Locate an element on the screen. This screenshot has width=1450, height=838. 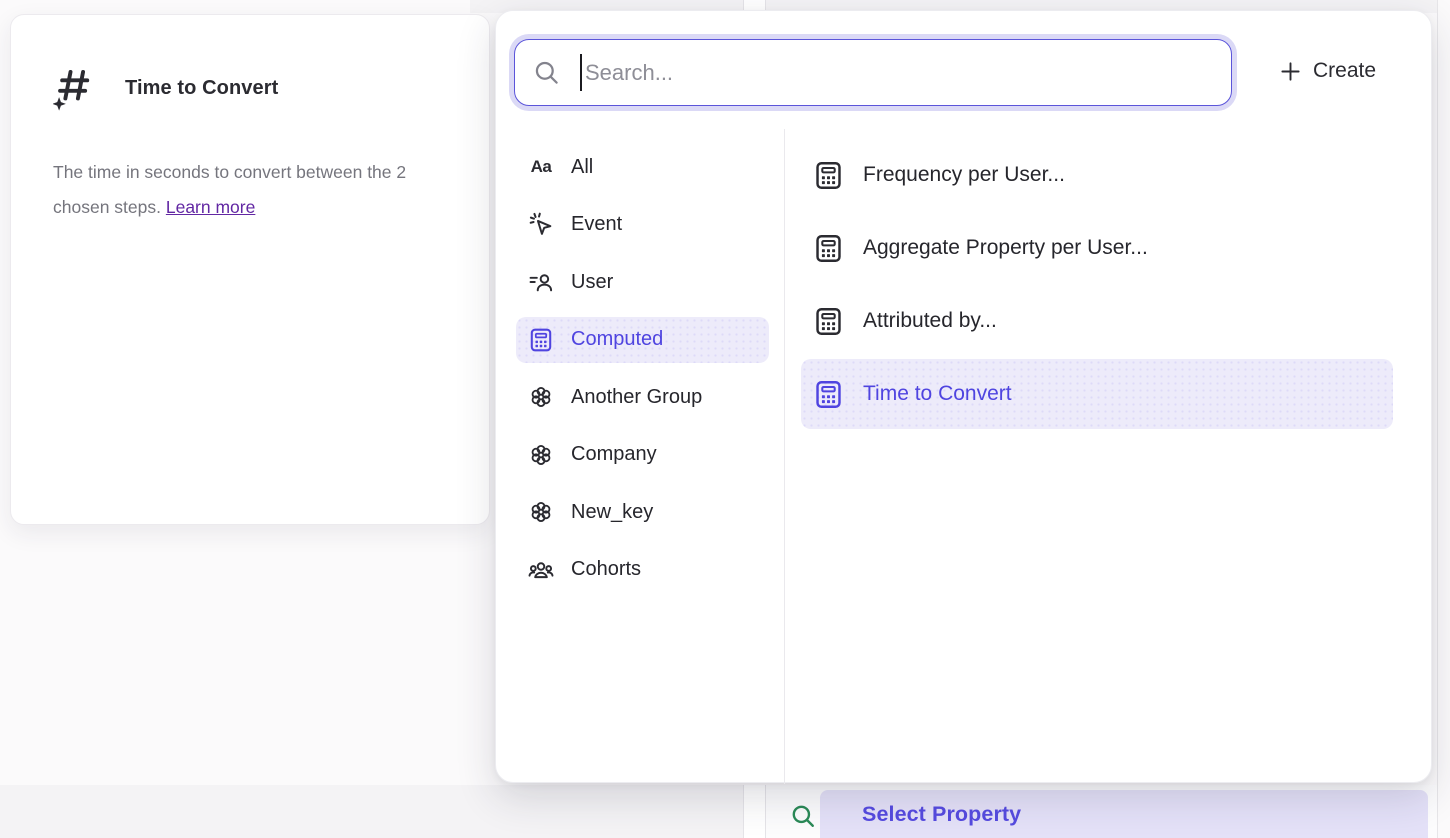
search-focus-ring is located at coordinates (873, 72).